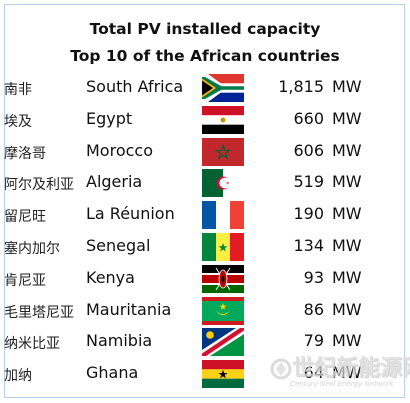 This screenshot has width=410, height=403. I want to click on namibia-flag-icon, so click(223, 342).